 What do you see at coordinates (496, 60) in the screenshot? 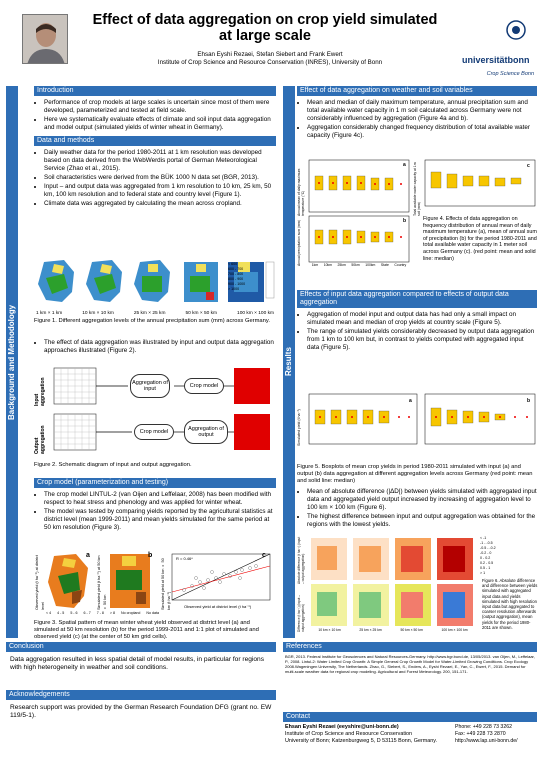
I see `uni-name: universitätbonn` at bounding box center [496, 60].